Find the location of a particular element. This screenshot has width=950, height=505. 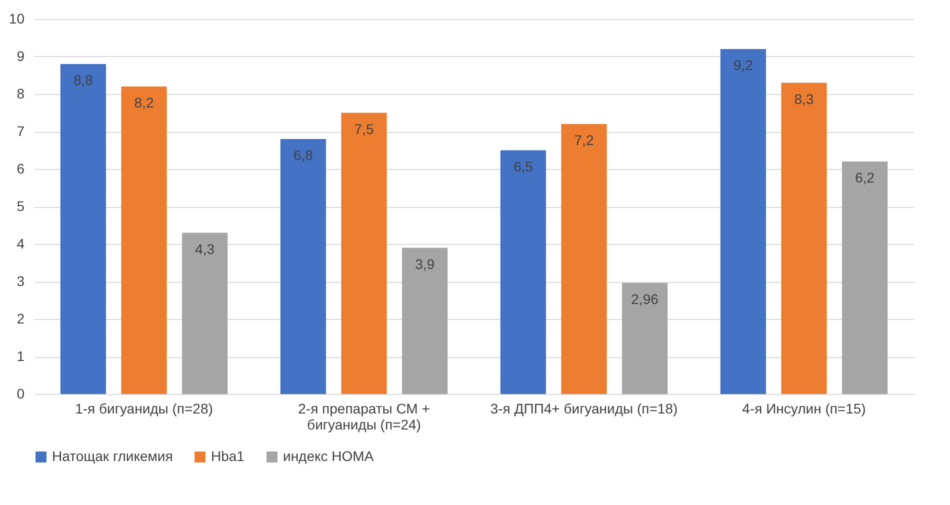

legend-label: Hba1 is located at coordinates (228, 456).